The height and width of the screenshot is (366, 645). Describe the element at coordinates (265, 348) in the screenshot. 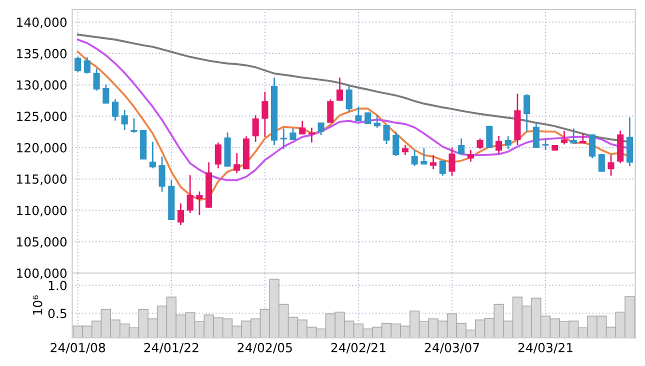

I see `x-tick-label: 24/02/05` at that location.